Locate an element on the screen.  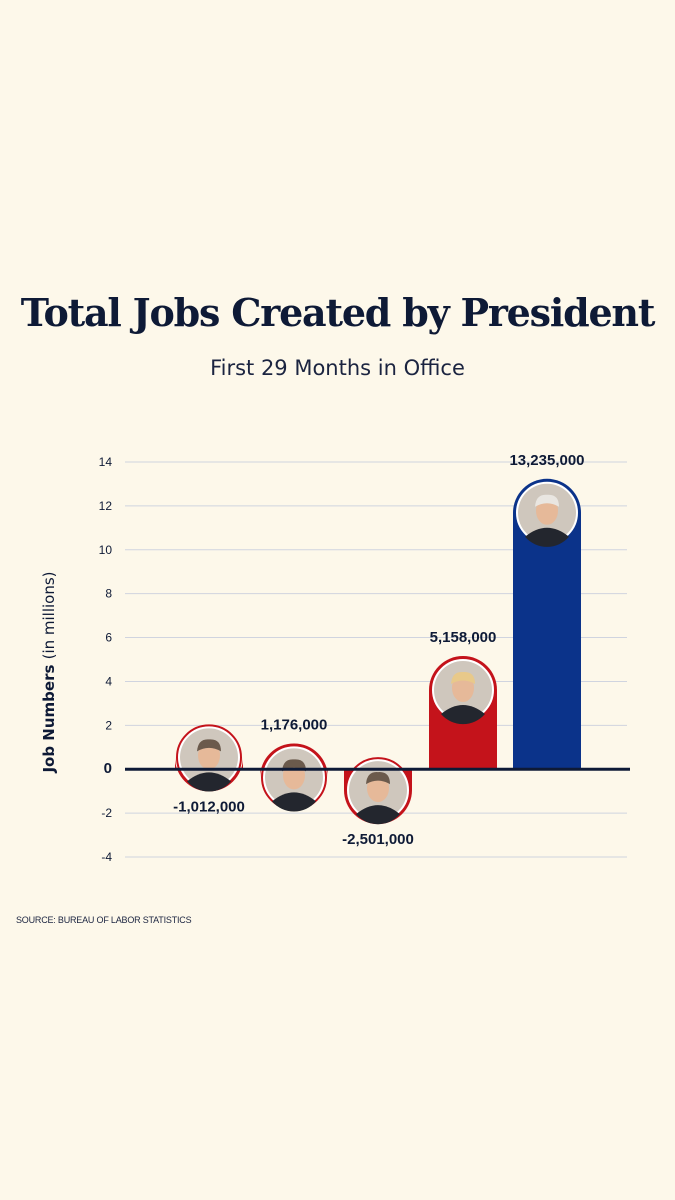
y-axis-title-bold: Job Numbers is located at coordinates (49, 716).